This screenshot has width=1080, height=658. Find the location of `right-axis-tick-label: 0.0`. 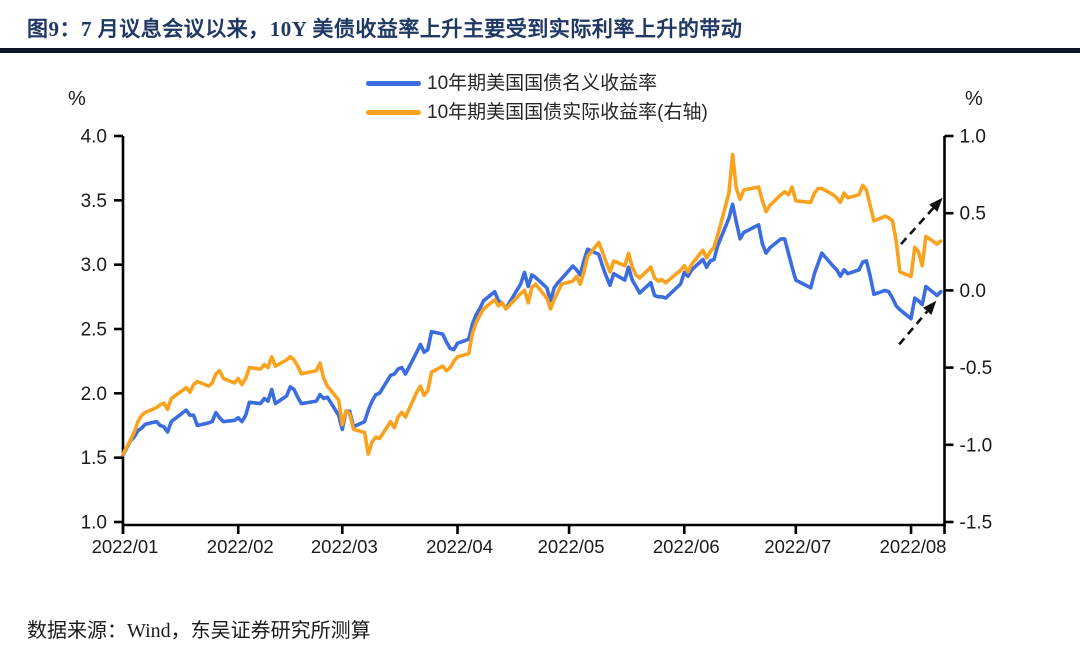

right-axis-tick-label: 0.0 is located at coordinates (973, 291).